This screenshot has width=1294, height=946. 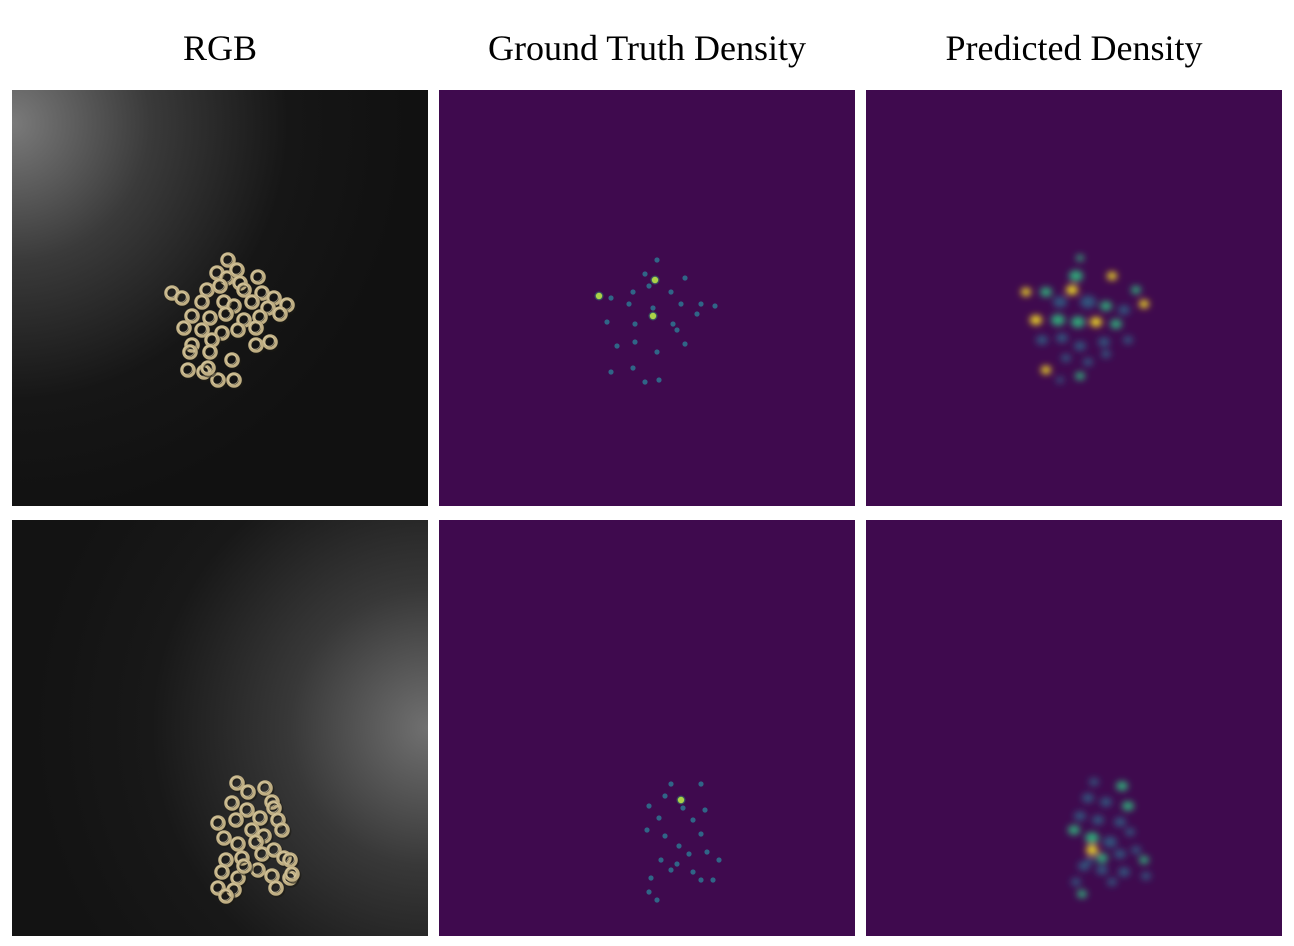 I want to click on column-title-ground-truth: Ground Truth Density, so click(x=647, y=48).